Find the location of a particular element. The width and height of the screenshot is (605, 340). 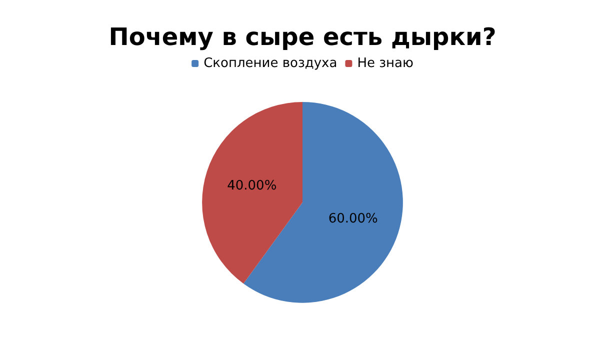

legend-label: Не знаю is located at coordinates (385, 63).